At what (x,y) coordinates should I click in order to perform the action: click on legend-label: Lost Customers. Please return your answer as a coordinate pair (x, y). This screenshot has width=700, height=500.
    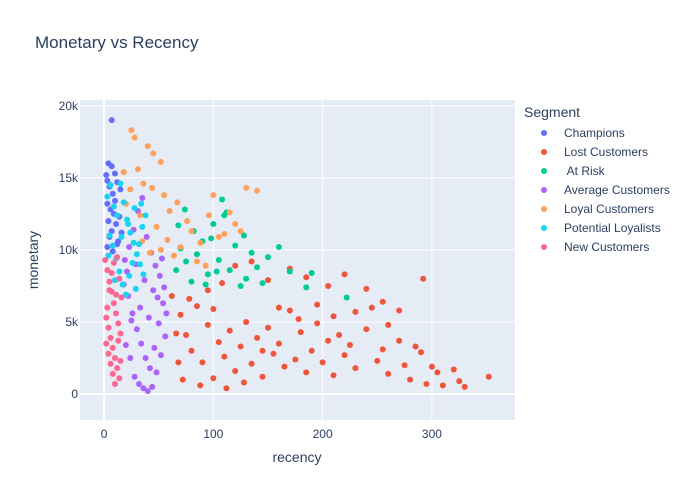
    Looking at the image, I should click on (606, 151).